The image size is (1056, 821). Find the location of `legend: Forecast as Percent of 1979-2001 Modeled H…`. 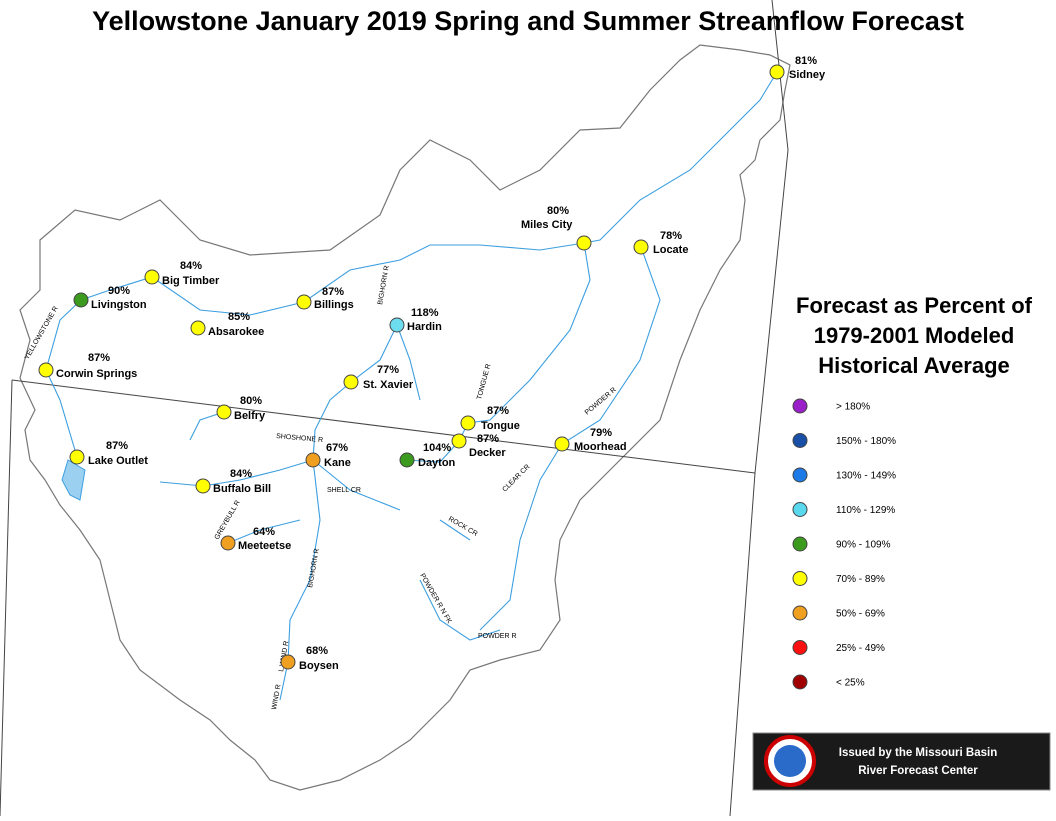

legend: Forecast as Percent of 1979-2001 Modeled H… is located at coordinates (912, 491).